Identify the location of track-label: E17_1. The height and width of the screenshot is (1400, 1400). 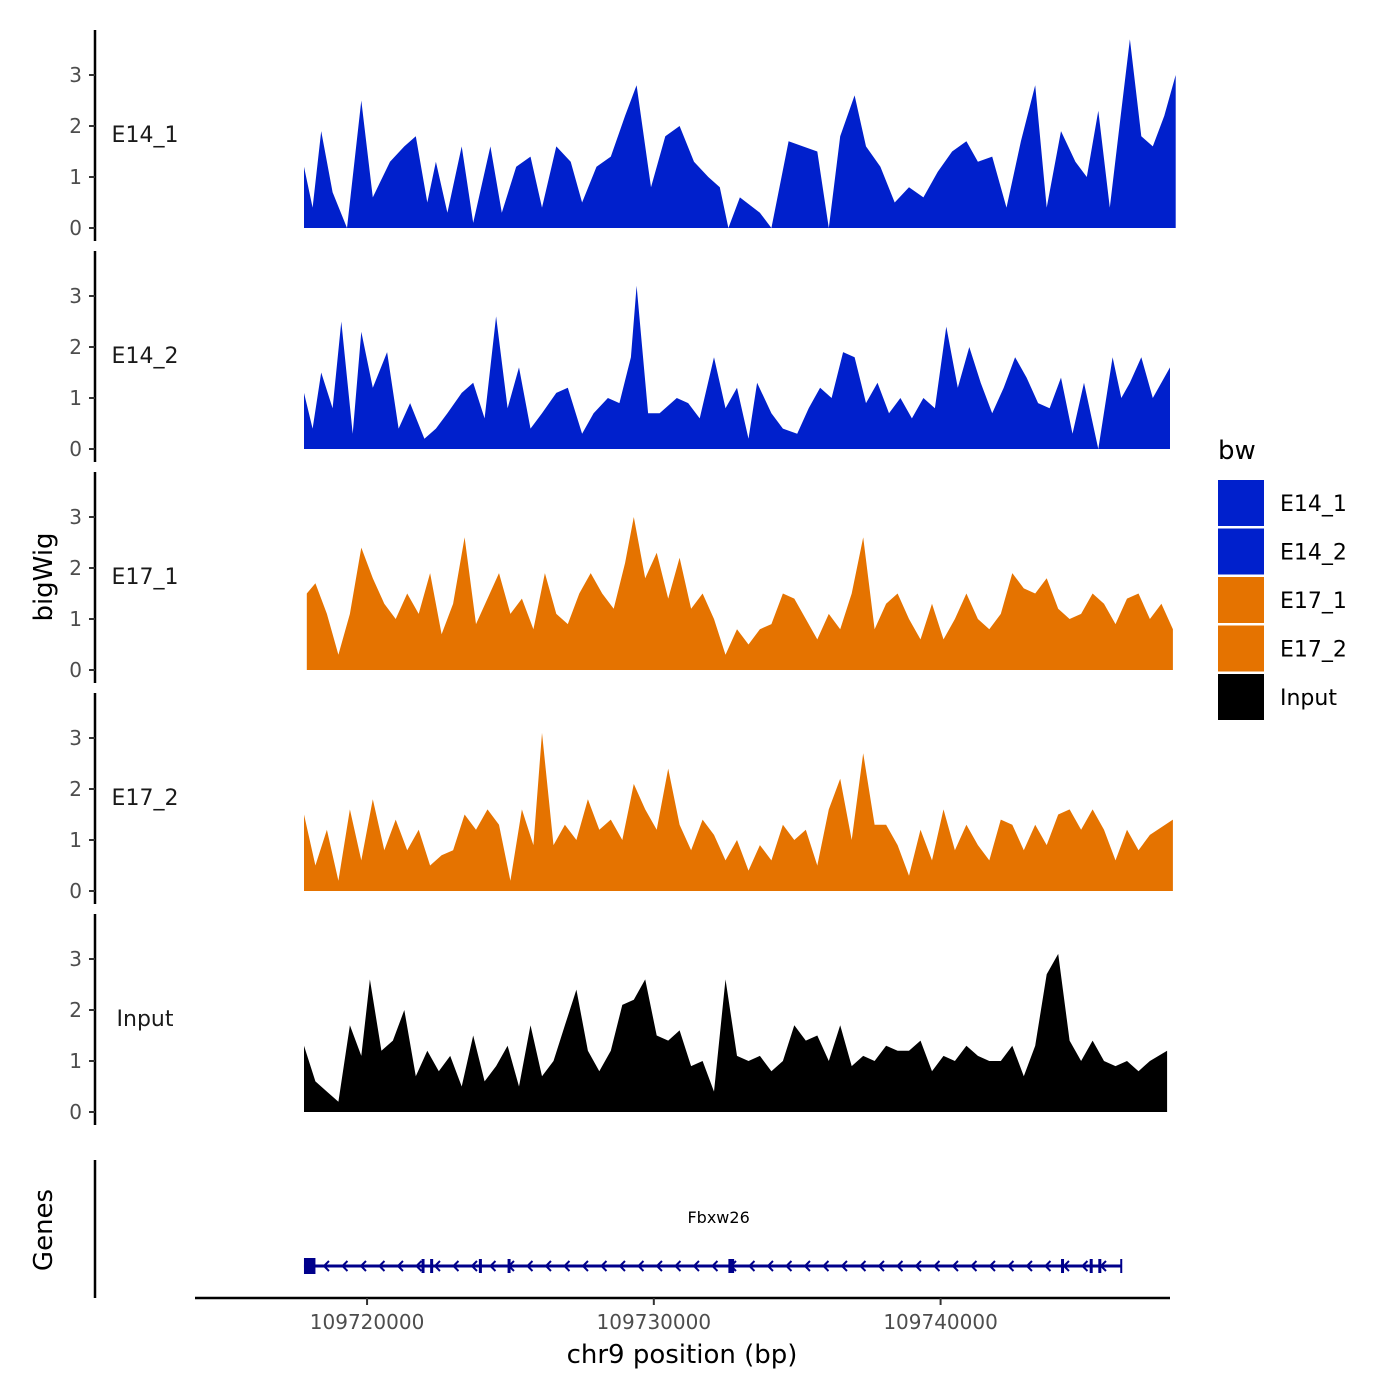
(145, 577).